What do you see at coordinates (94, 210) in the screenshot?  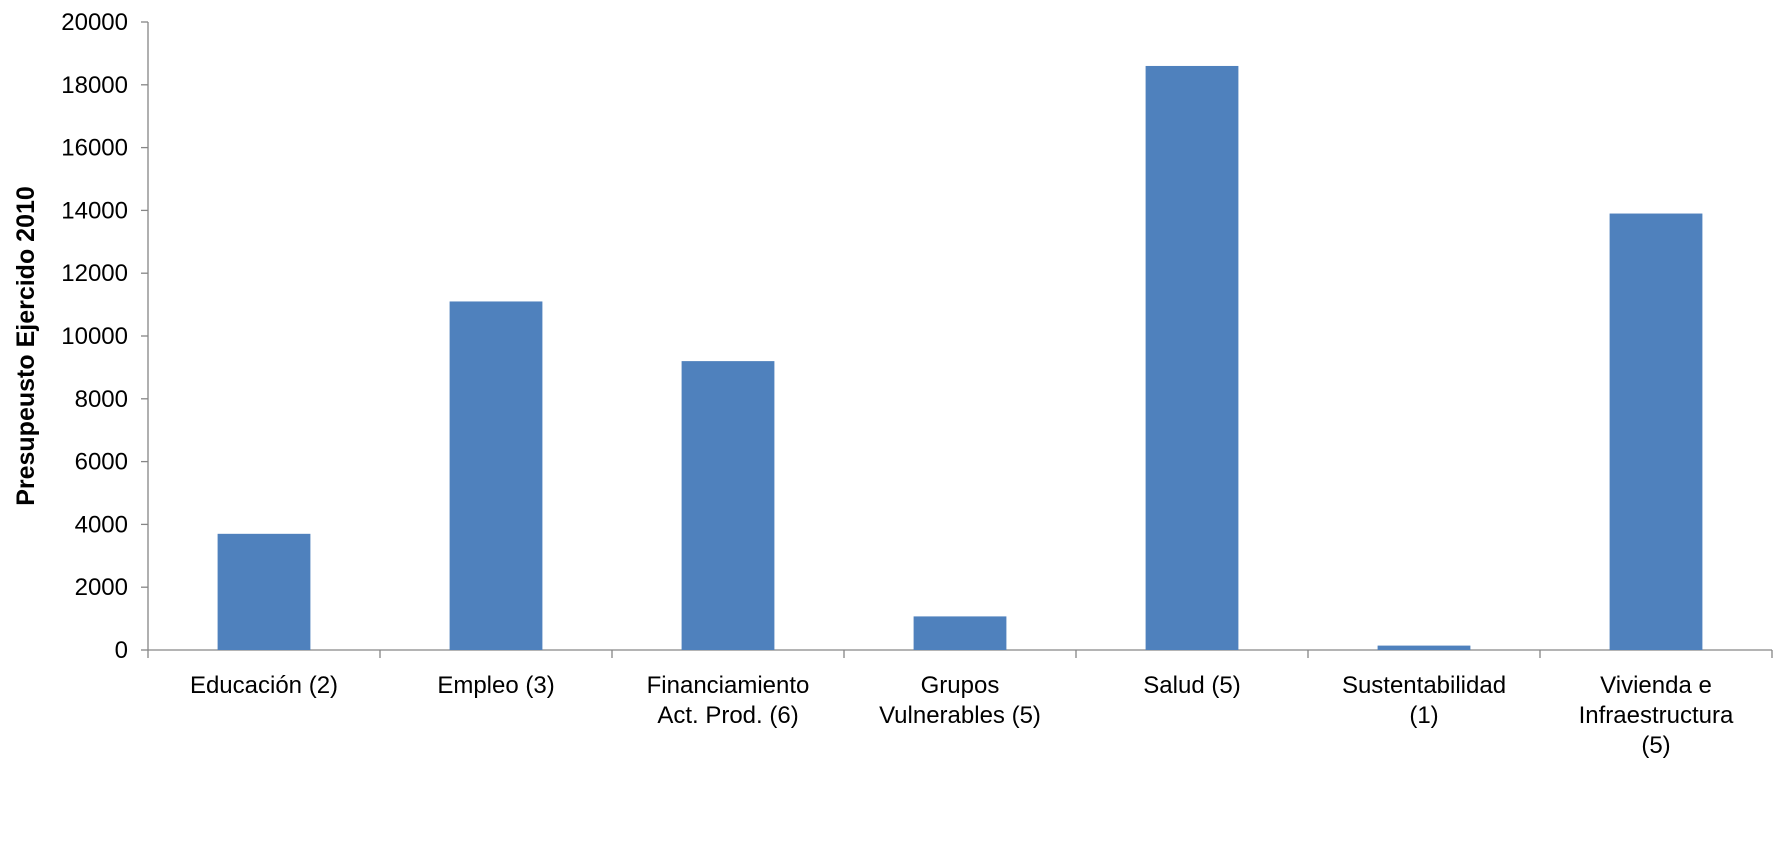 I see `y-tick-label: 14000` at bounding box center [94, 210].